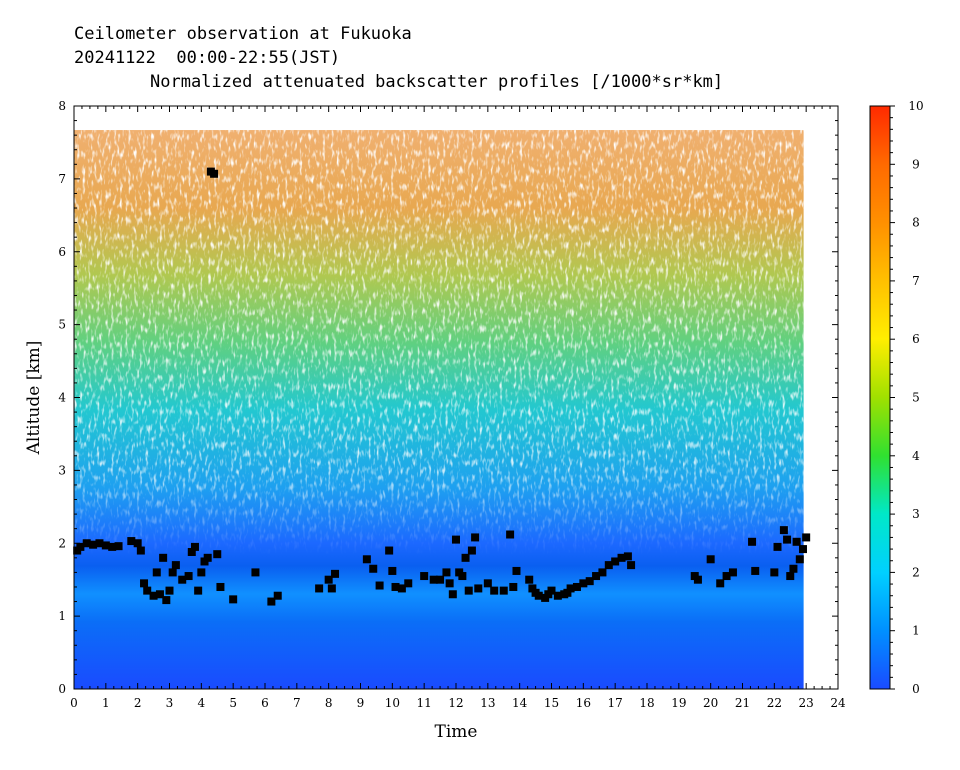 The height and width of the screenshot is (770, 960). Describe the element at coordinates (896, 397) in the screenshot. I see `colorbar: 0 1 2 3 4 5 6 7 8 9 10` at that location.